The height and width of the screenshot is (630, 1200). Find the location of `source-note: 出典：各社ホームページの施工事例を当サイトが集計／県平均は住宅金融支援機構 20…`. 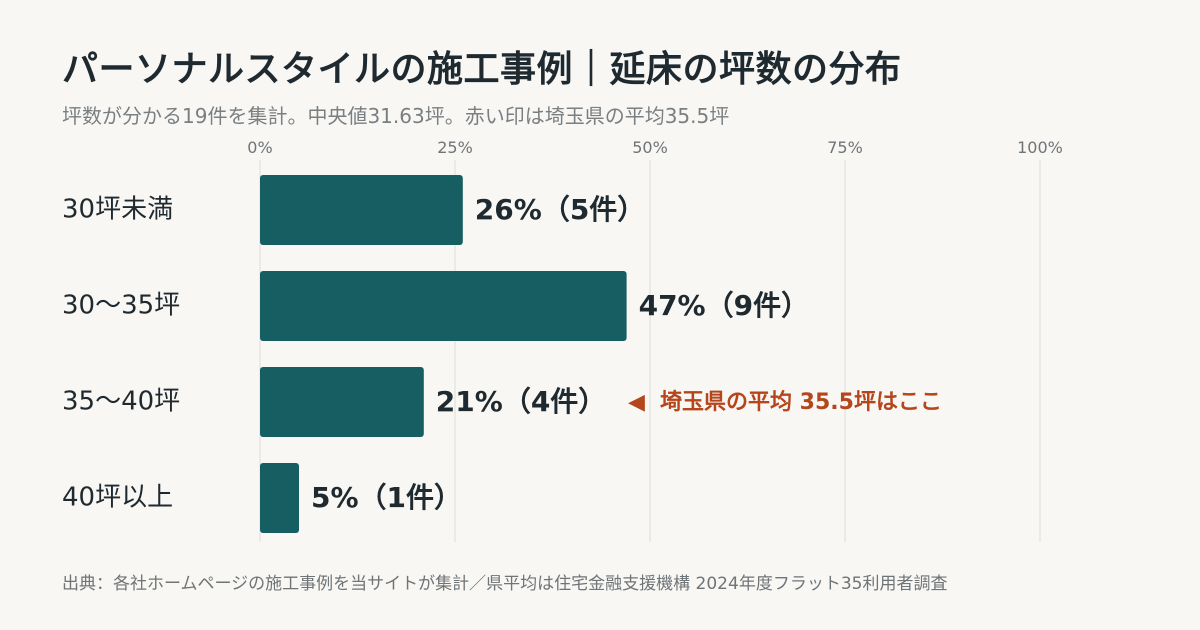

source-note: 出典：各社ホームページの施工事例を当サイトが集計／県平均は住宅金融支援機構 20… is located at coordinates (505, 584).